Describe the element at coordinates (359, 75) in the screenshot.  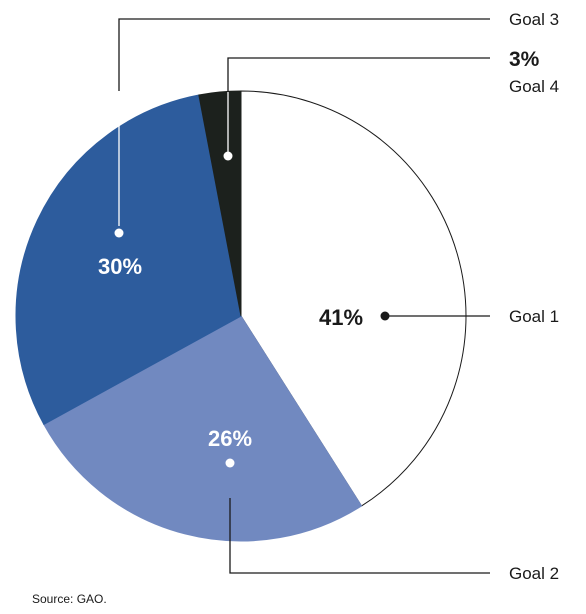
I see `leader-line-goal-4-outer` at that location.